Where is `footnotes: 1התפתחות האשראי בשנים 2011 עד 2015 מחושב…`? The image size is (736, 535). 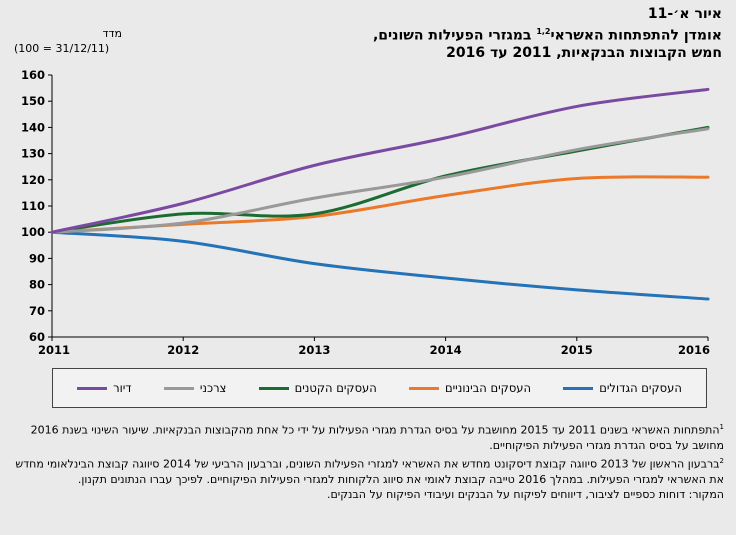
footnotes: 1התפתחות האשראי בשנים 2011 עד 2015 מחושב… is located at coordinates (369, 461).